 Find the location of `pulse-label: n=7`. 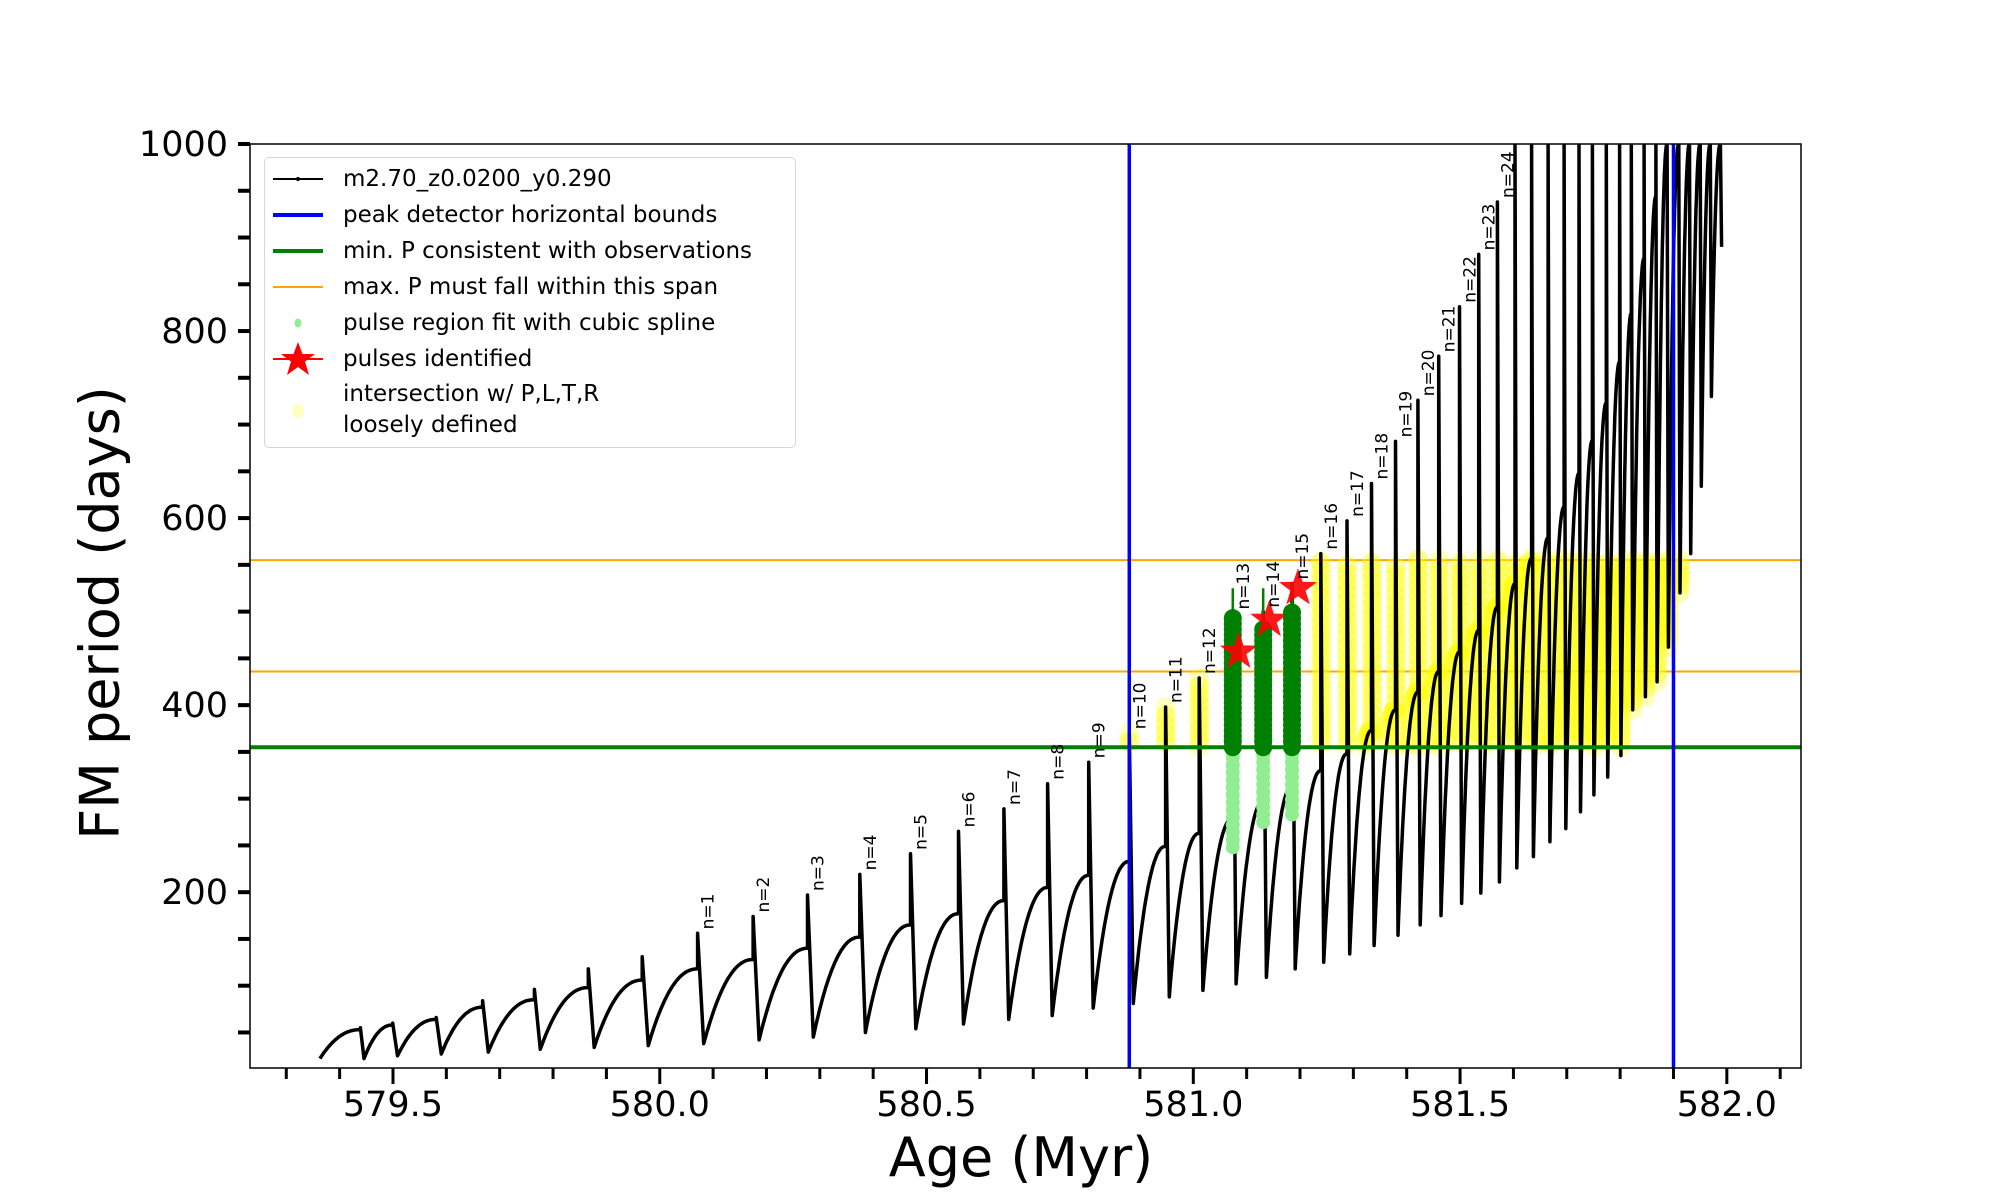

pulse-label: n=7 is located at coordinates (1015, 787).